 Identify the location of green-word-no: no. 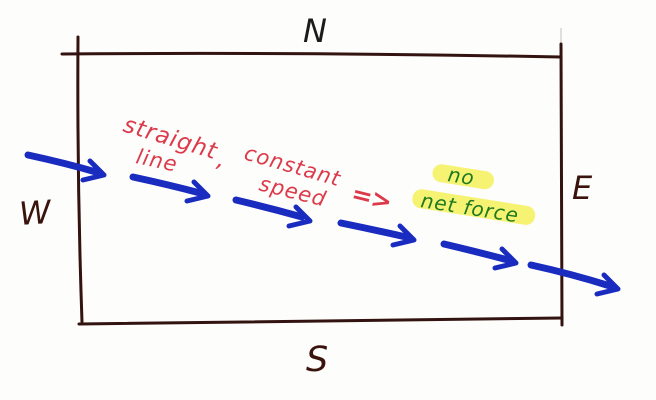
(461, 176).